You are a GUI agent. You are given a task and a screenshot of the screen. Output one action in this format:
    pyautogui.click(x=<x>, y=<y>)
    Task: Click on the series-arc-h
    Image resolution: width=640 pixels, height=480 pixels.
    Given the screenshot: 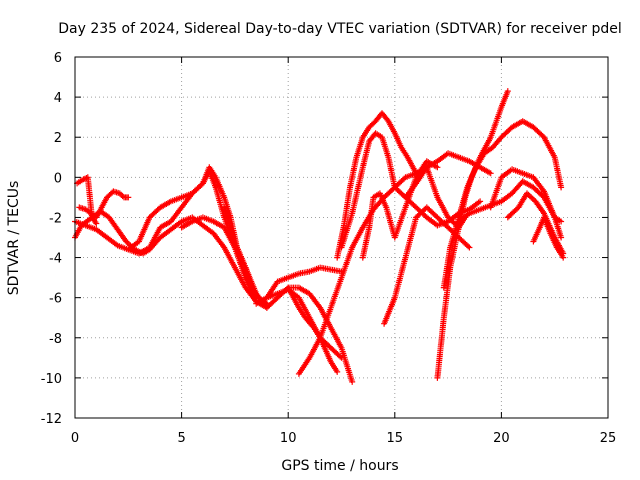 What is the action you would take?
    pyautogui.click(x=288, y=294)
    